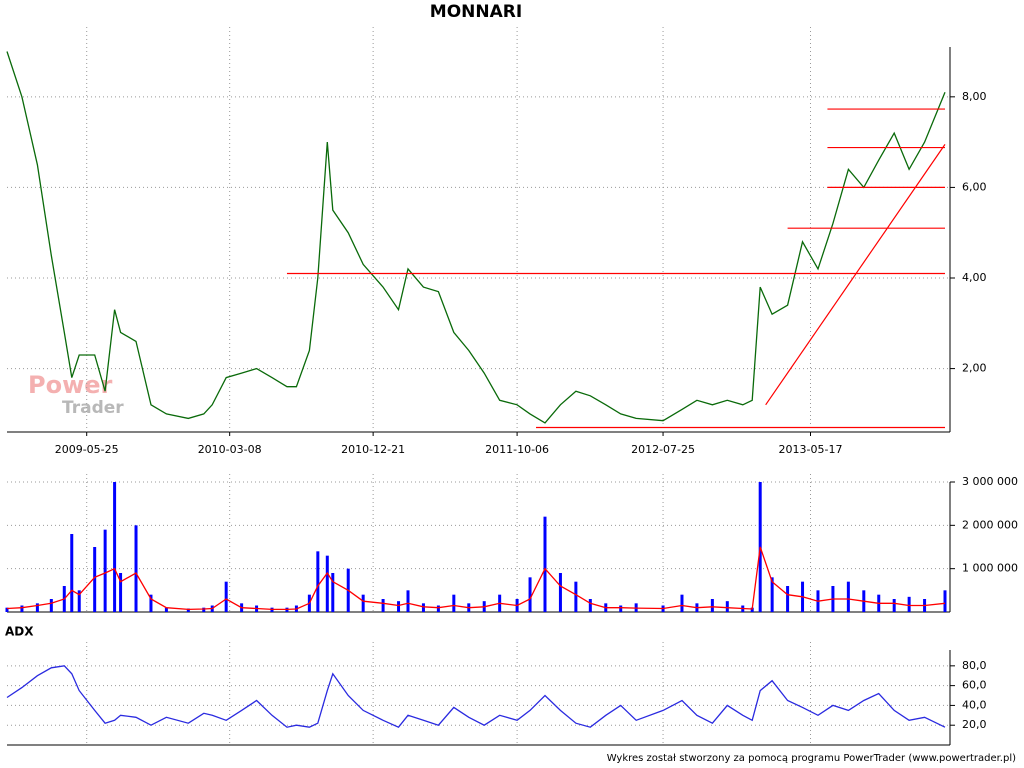  What do you see at coordinates (974, 665) in the screenshot?
I see `y-tick-label: 80,0` at bounding box center [974, 665].